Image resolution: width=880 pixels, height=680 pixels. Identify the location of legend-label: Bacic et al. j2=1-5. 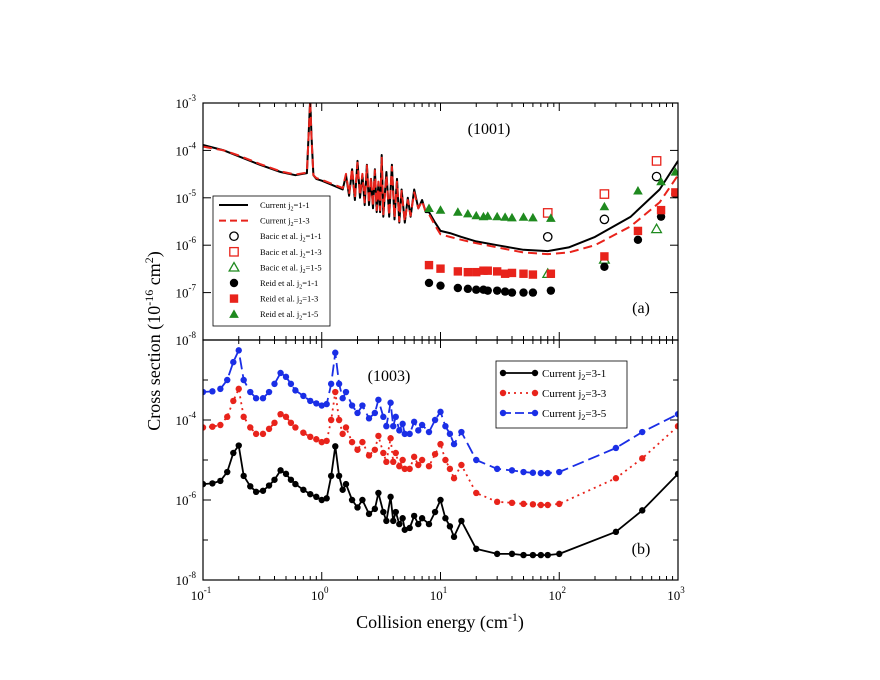
(291, 268).